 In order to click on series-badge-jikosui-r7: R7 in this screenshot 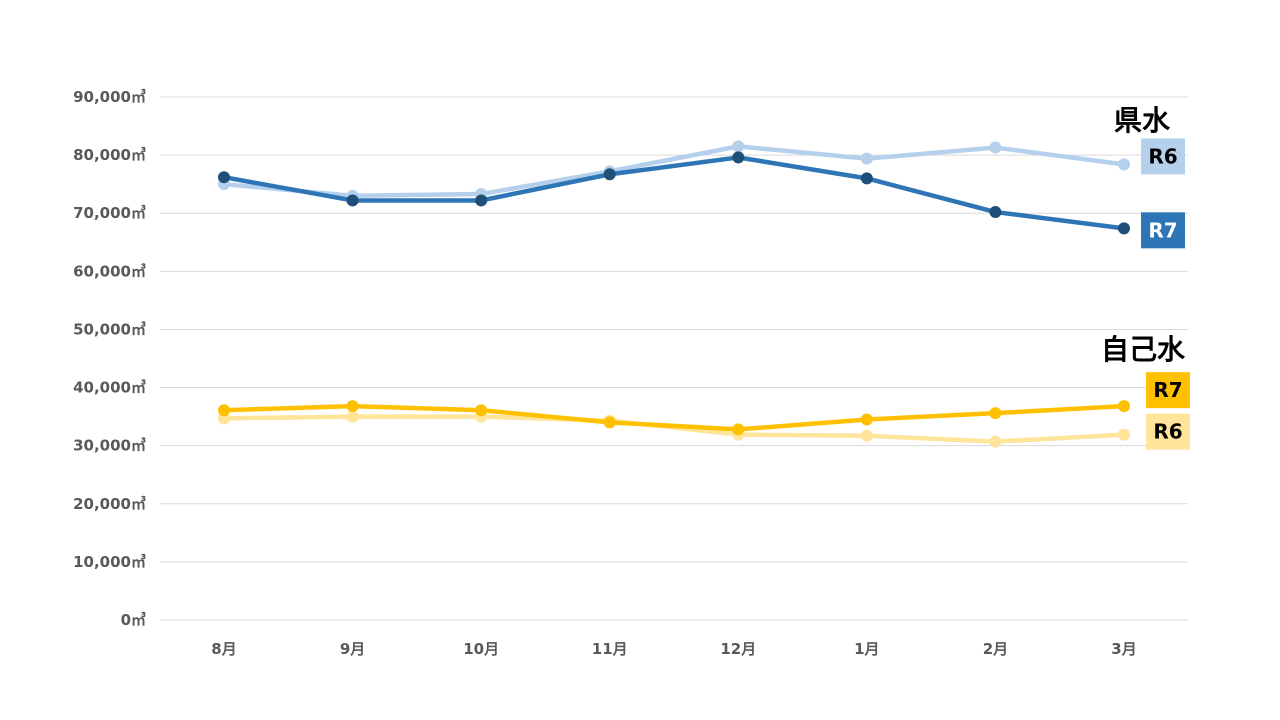, I will do `click(1168, 390)`.